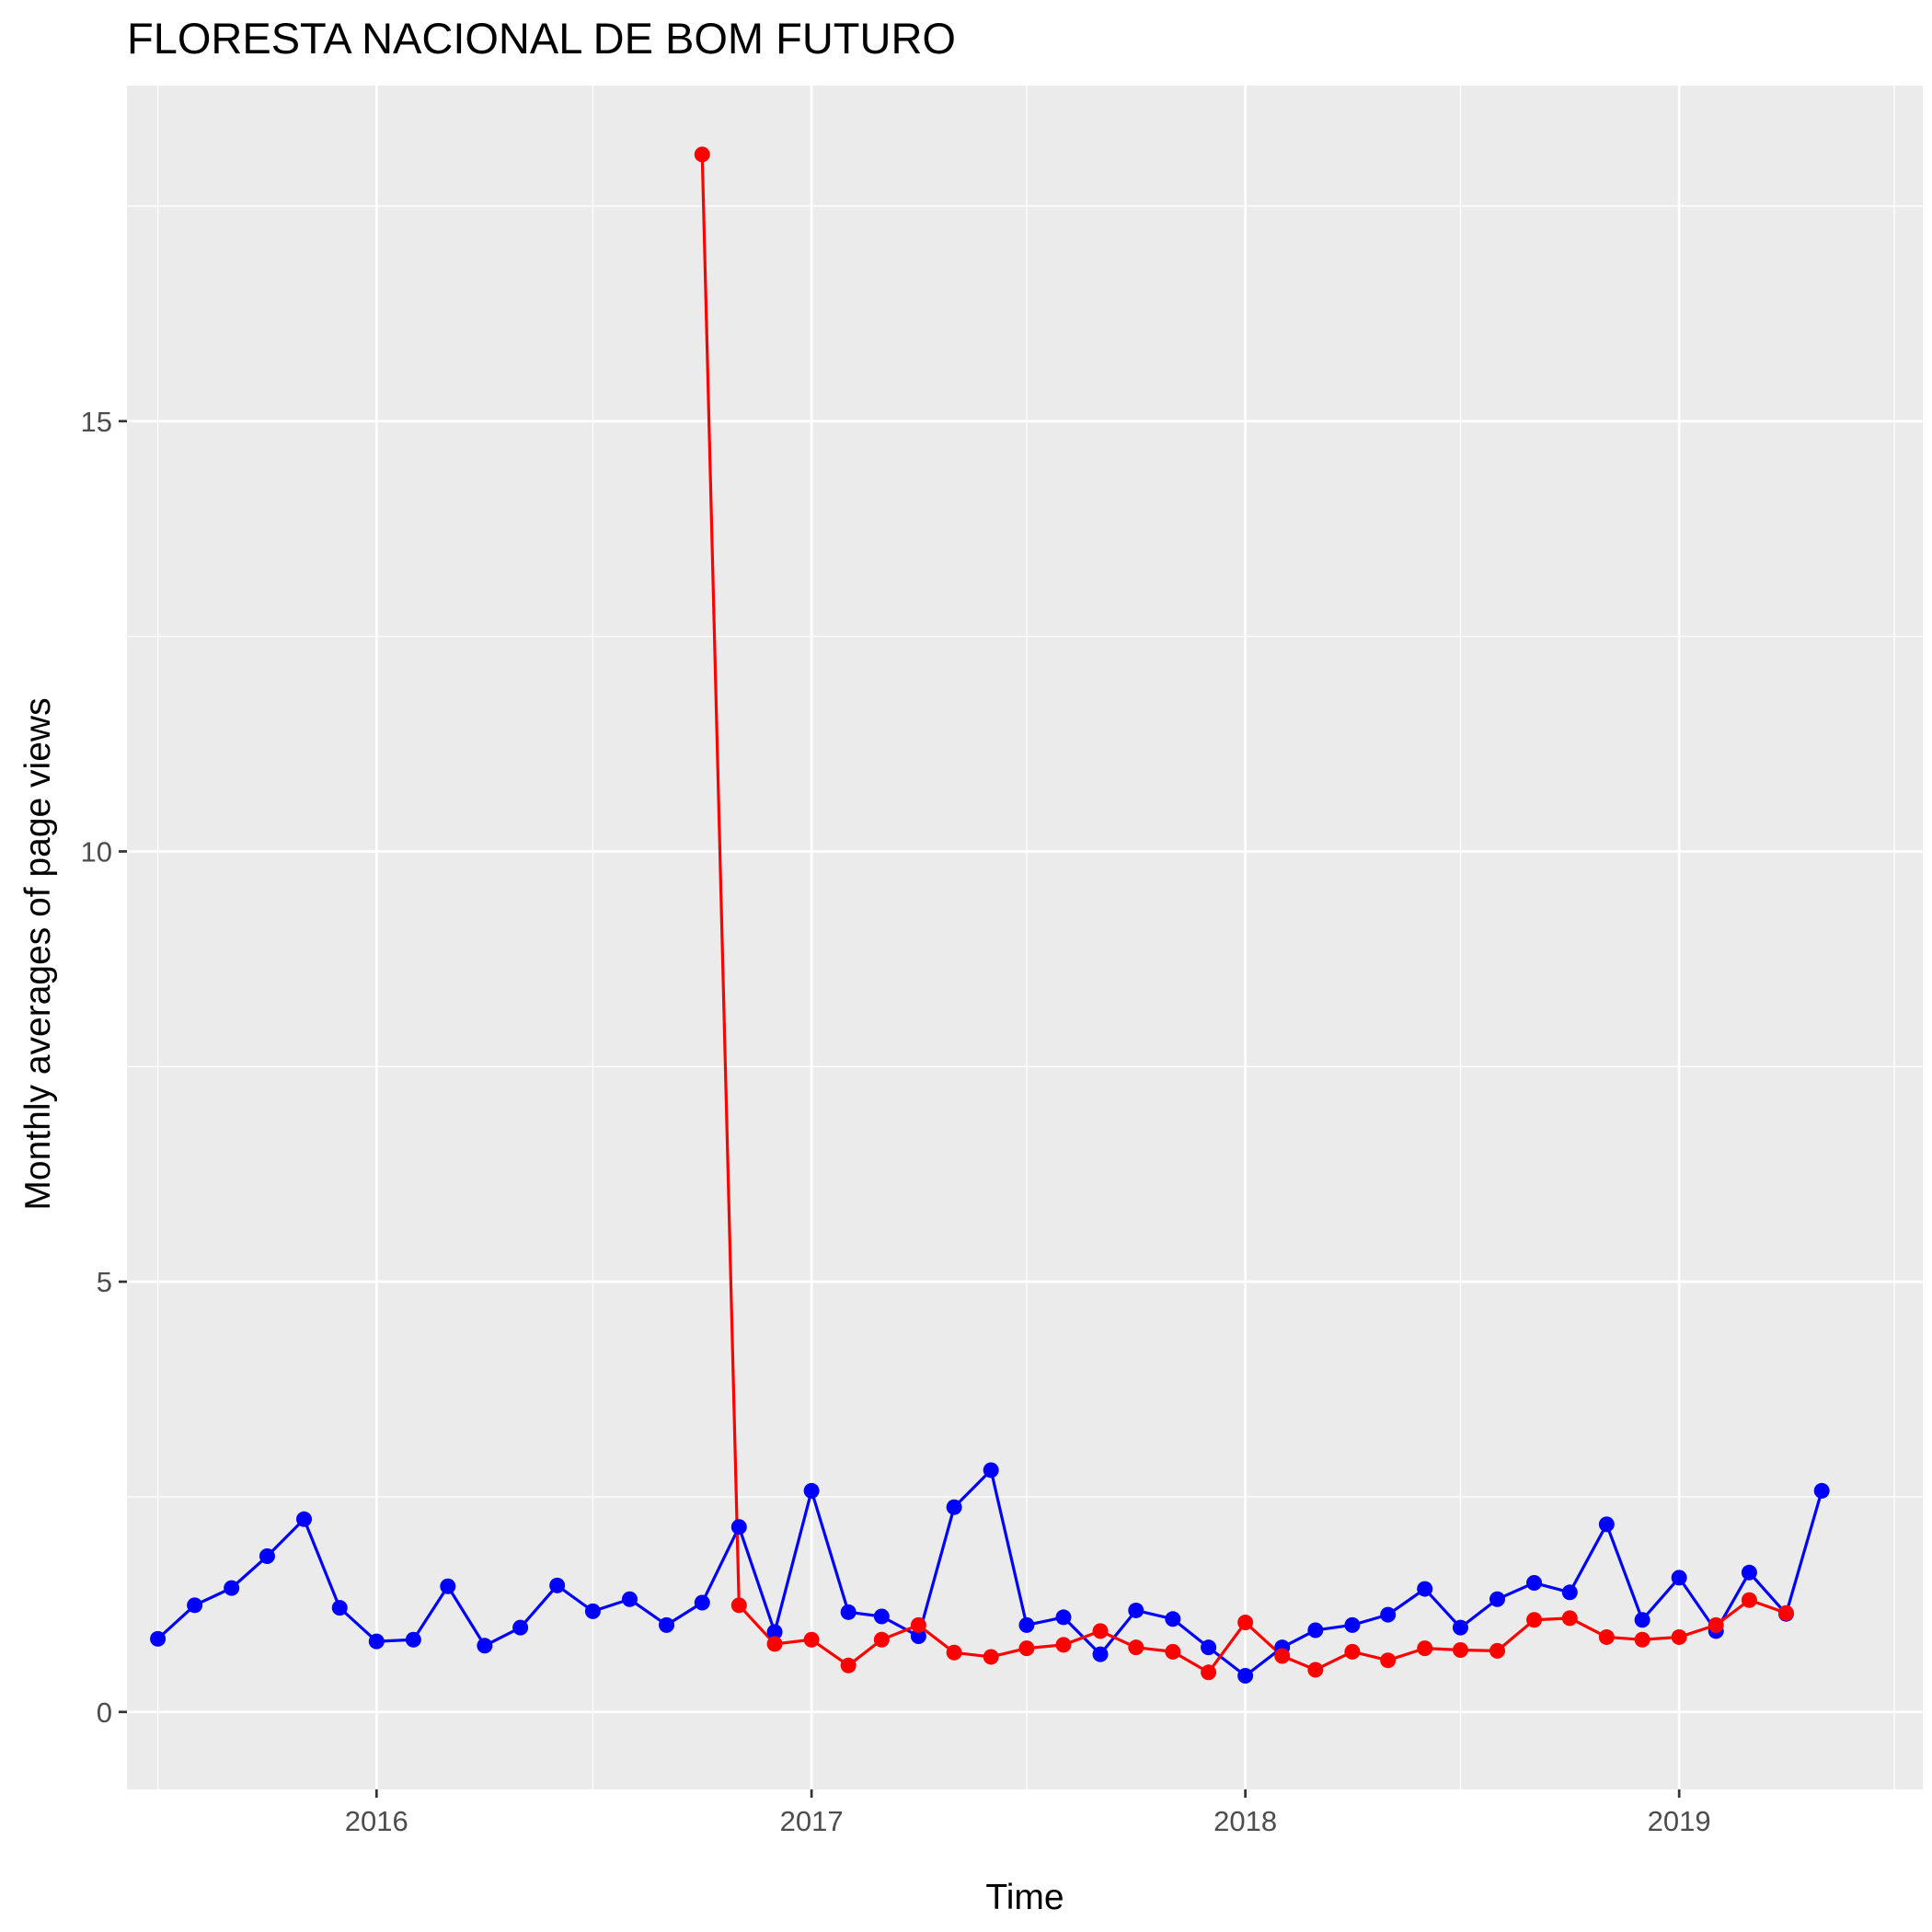 This screenshot has height=1932, width=1932. I want to click on x-axis-title: Time, so click(1024, 1897).